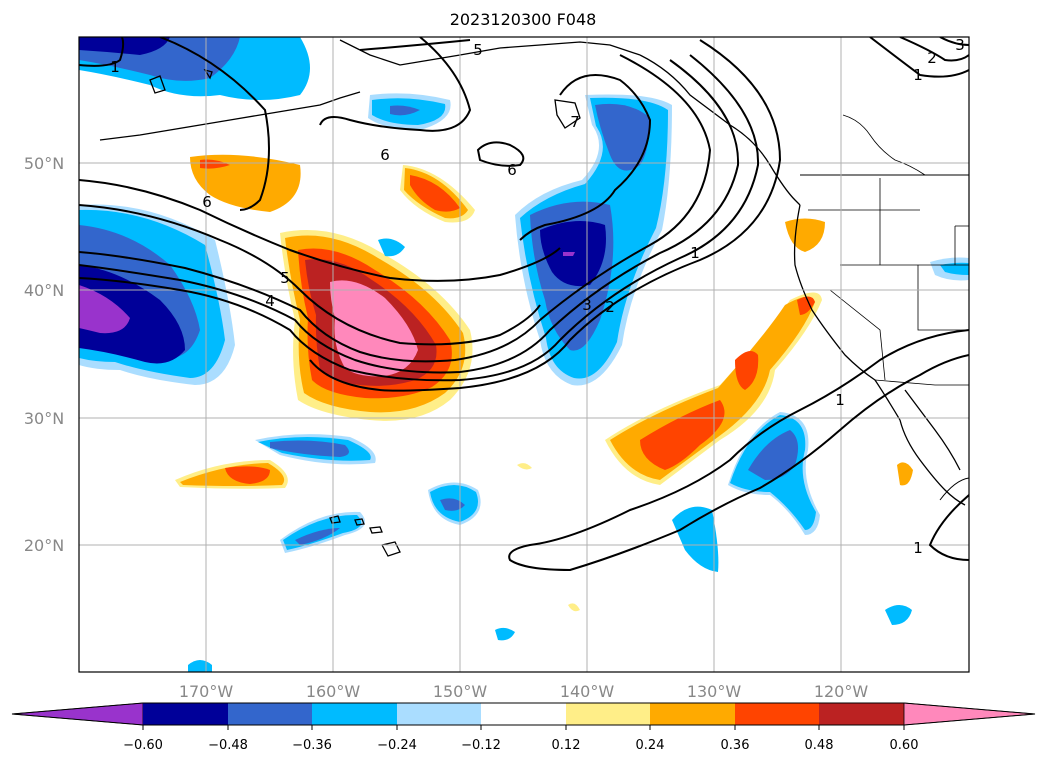 The height and width of the screenshot is (765, 1047). What do you see at coordinates (44, 418) in the screenshot?
I see `lat-label: 30°N` at bounding box center [44, 418].